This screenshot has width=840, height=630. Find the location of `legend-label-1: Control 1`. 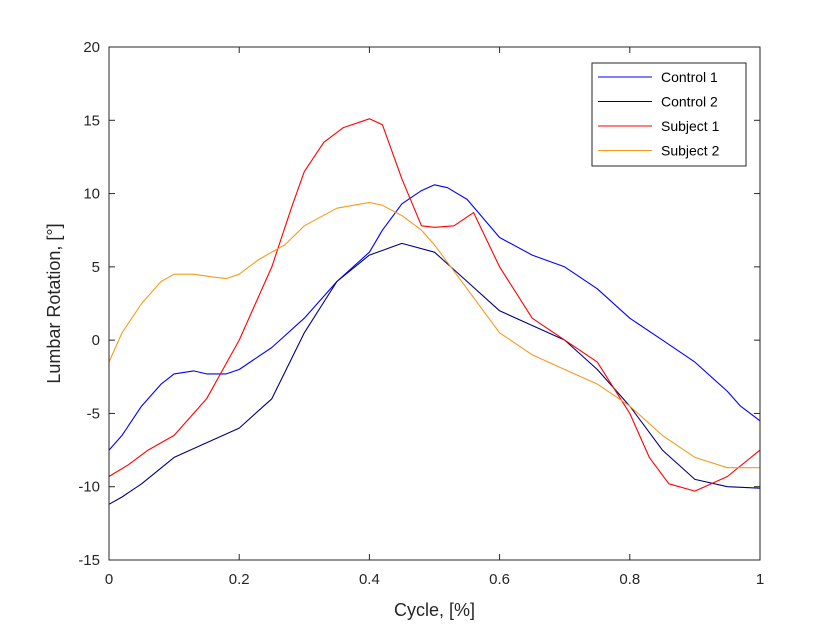

legend-label-1: Control 1 is located at coordinates (689, 77).